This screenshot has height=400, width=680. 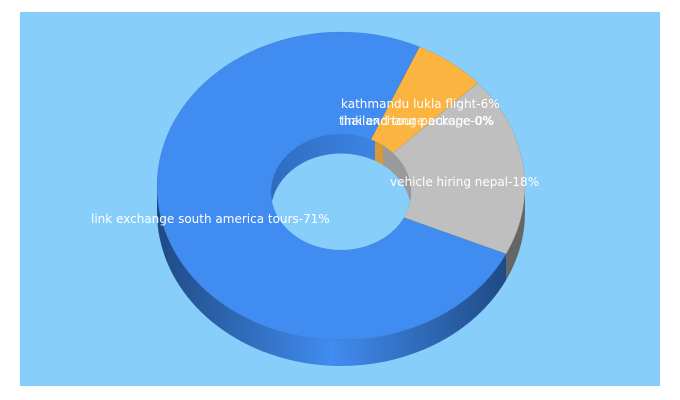 I want to click on label-link-exchange-europe: link exchange europe-0%, so click(x=417, y=121).